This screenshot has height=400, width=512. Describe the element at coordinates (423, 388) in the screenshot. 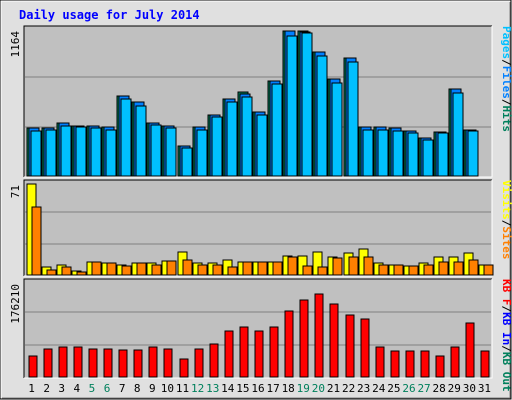

I see `x-tick-label-day-27: 27` at that location.